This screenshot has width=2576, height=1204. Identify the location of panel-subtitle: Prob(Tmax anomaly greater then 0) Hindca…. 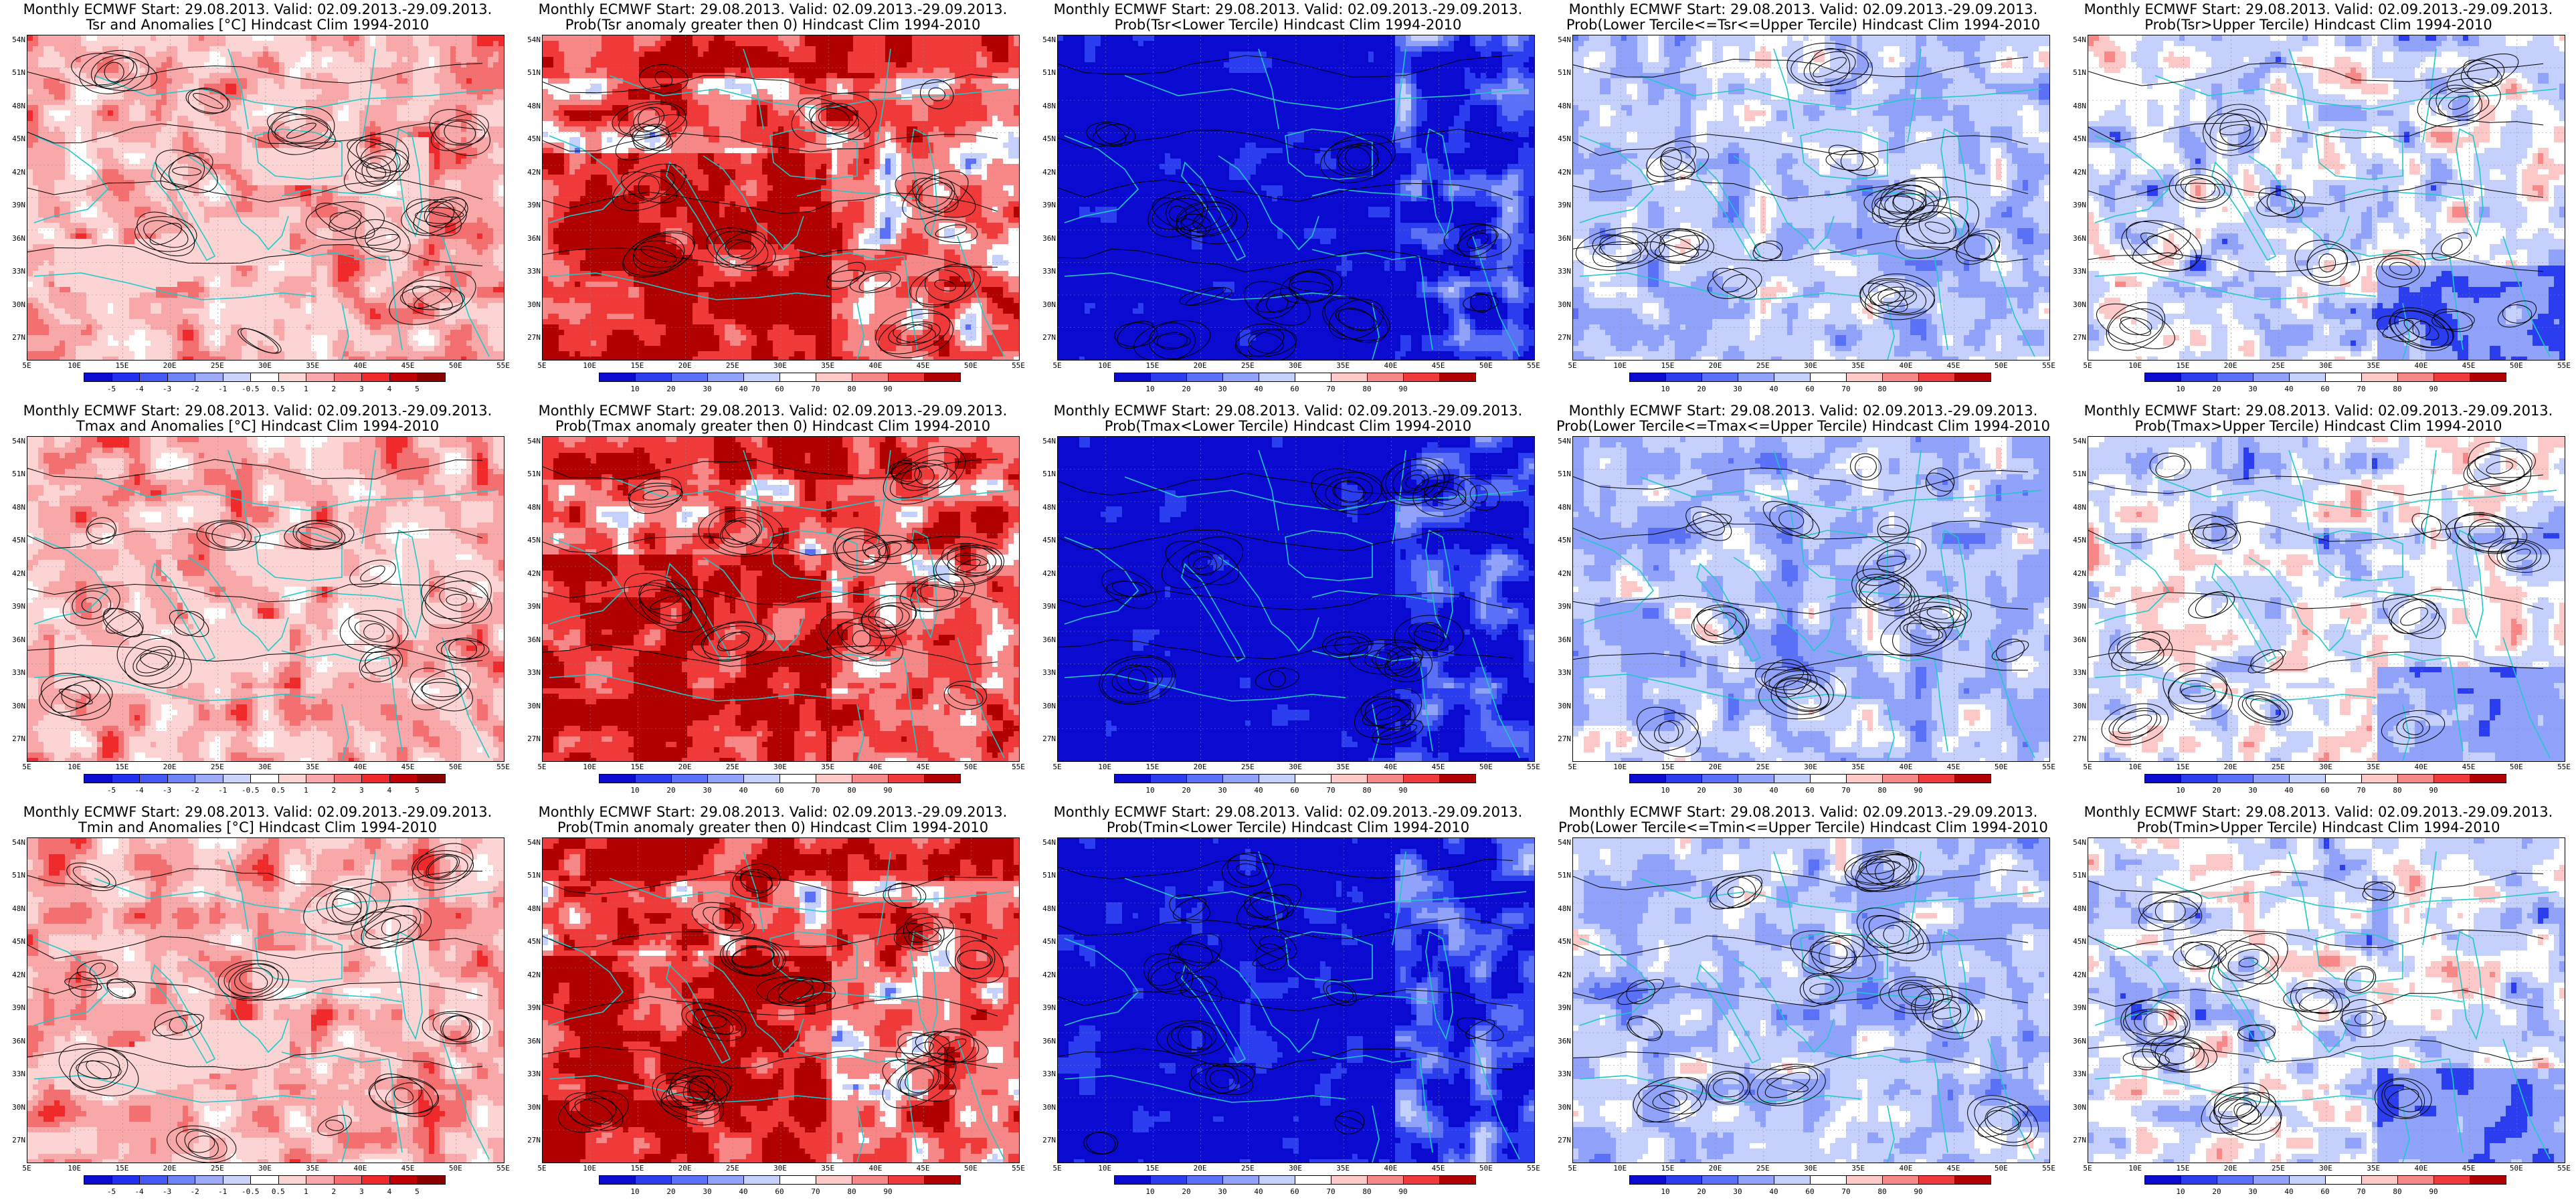
(773, 426).